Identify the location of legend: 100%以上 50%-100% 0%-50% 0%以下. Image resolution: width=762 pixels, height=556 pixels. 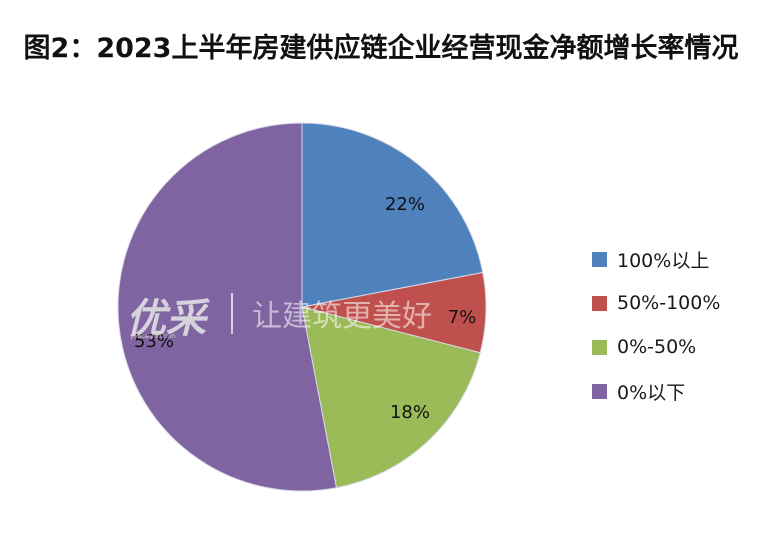
(656, 336).